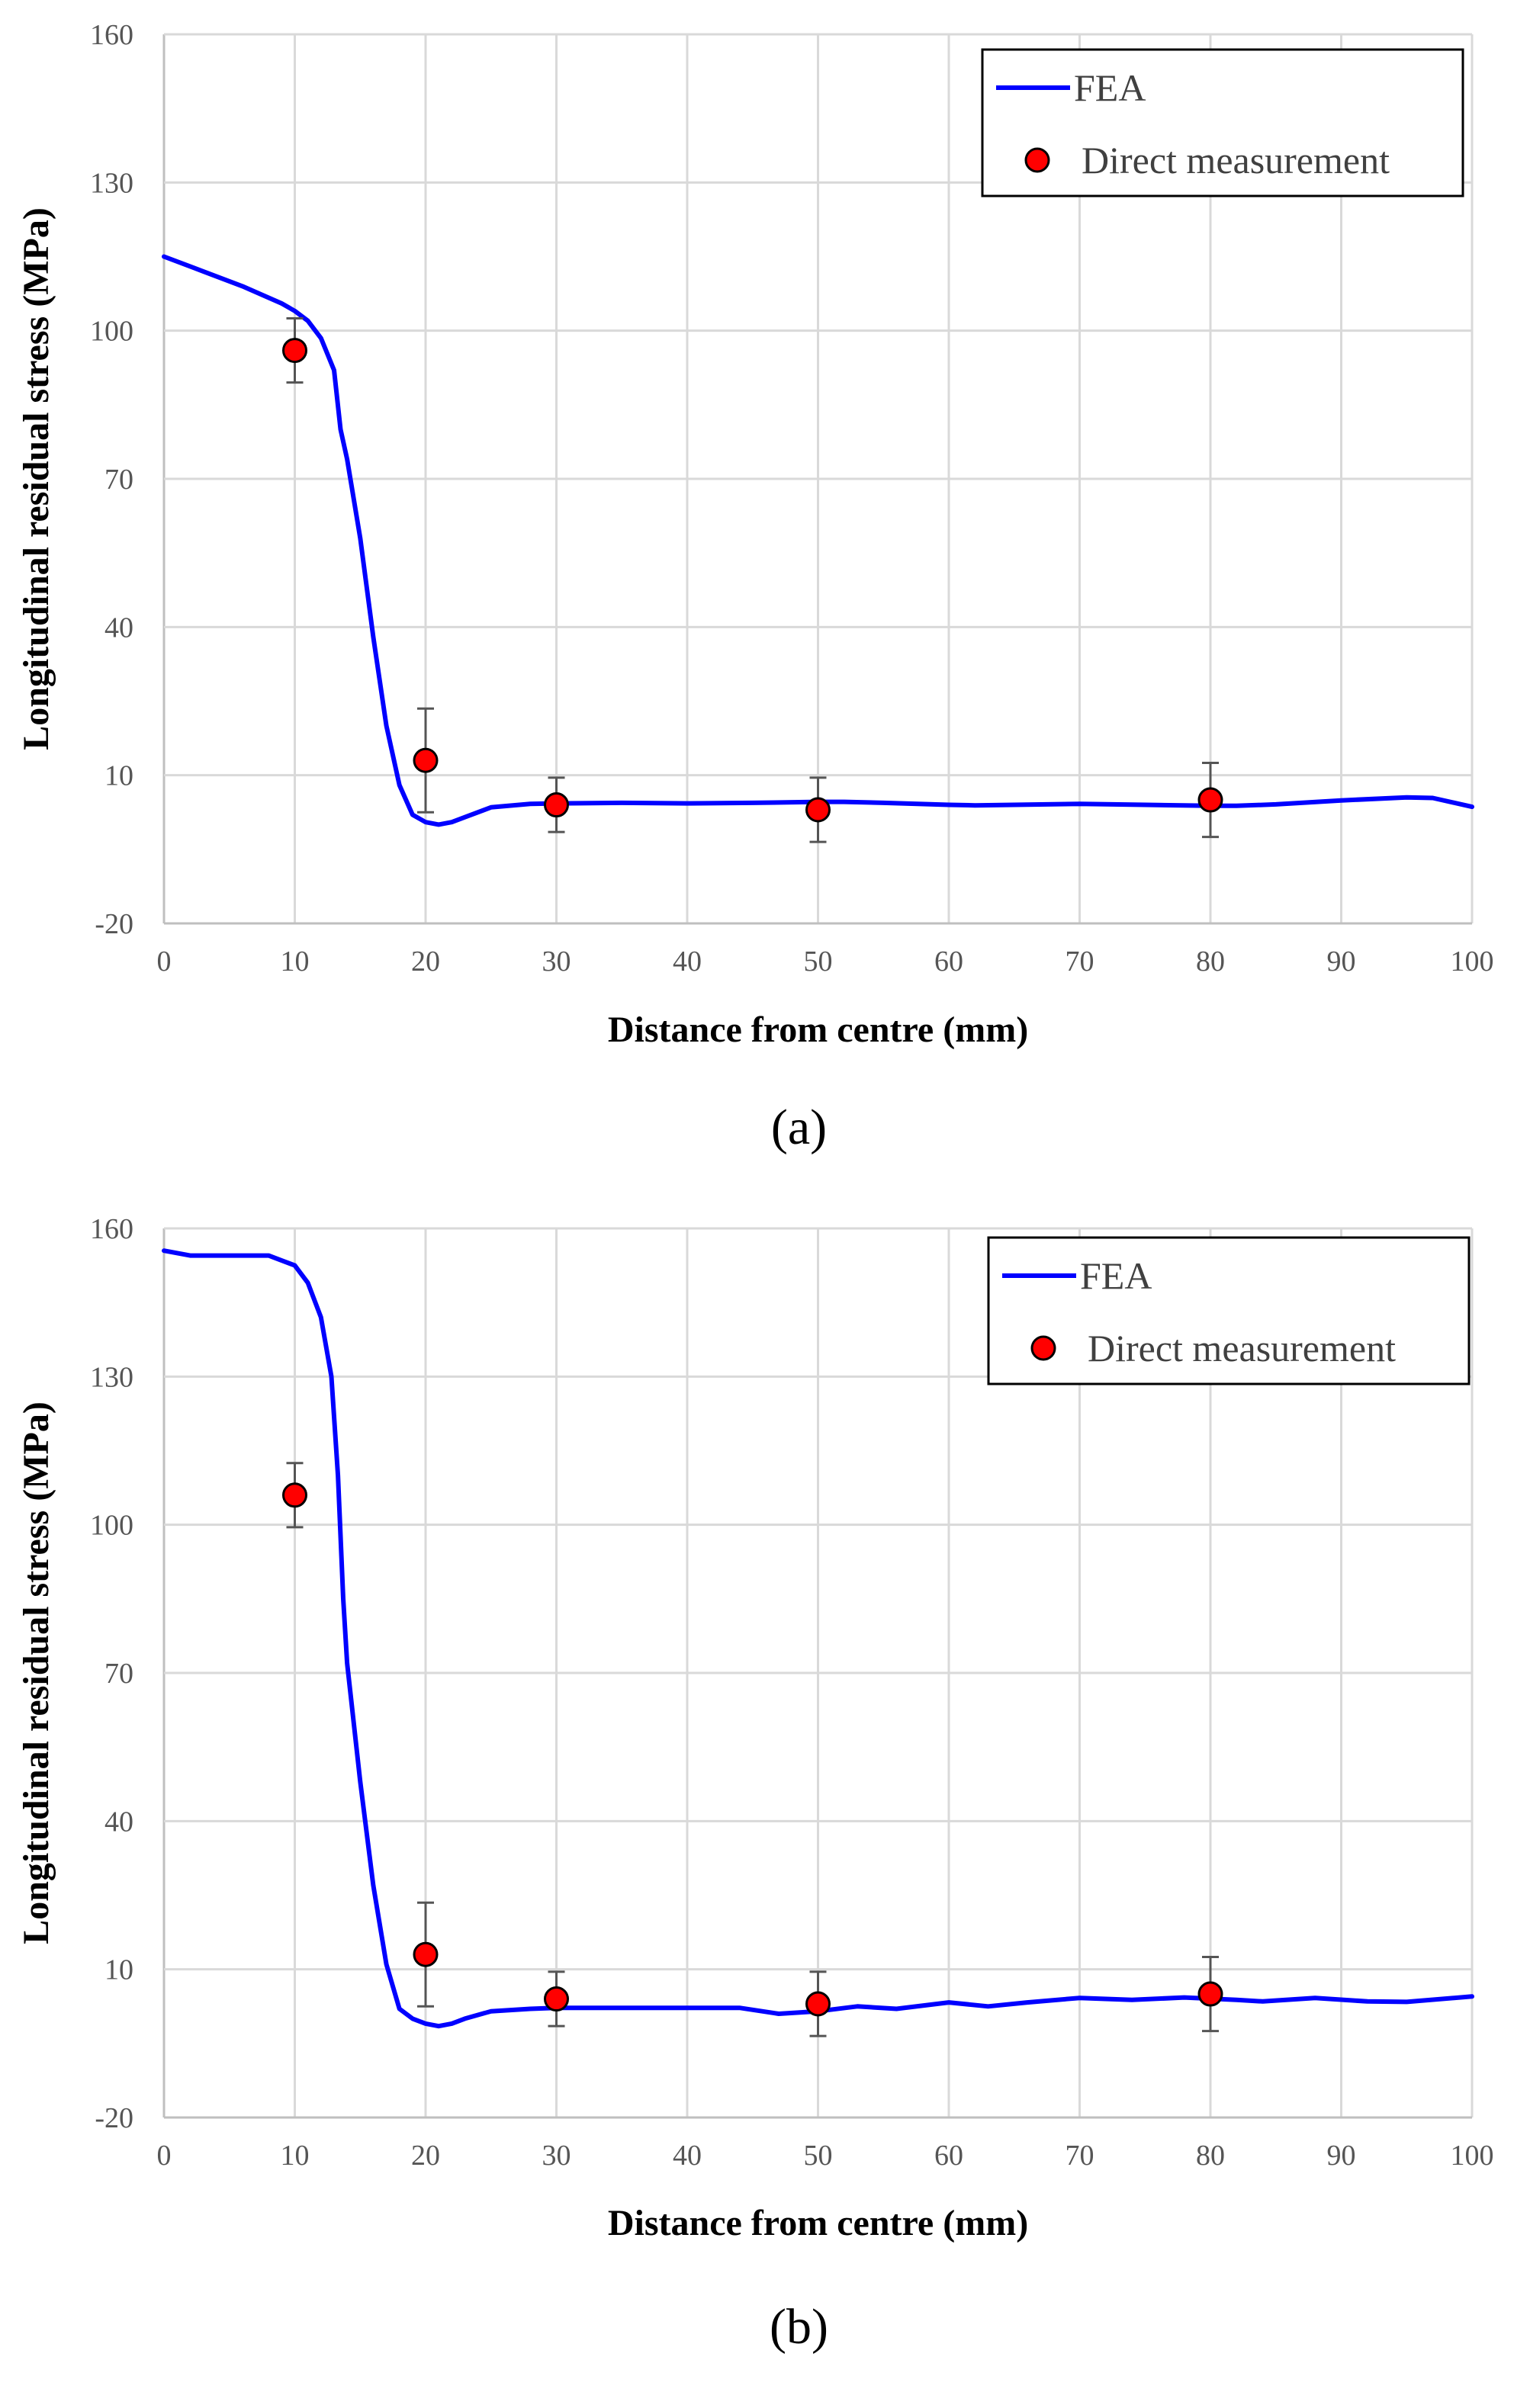  I want to click on panel-label: (b), so click(799, 2327).